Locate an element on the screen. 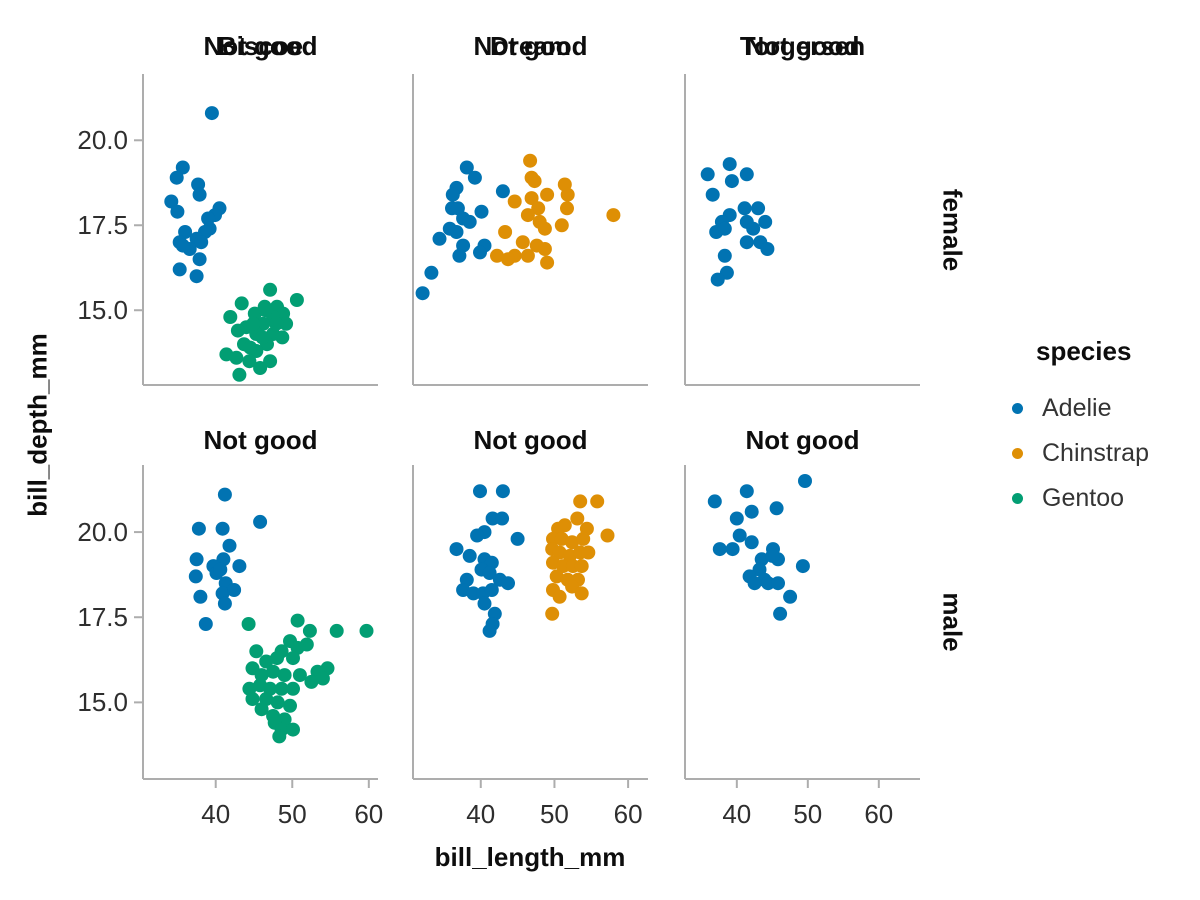  legend-item-gentoo: Gentoo is located at coordinates (1102, 498).